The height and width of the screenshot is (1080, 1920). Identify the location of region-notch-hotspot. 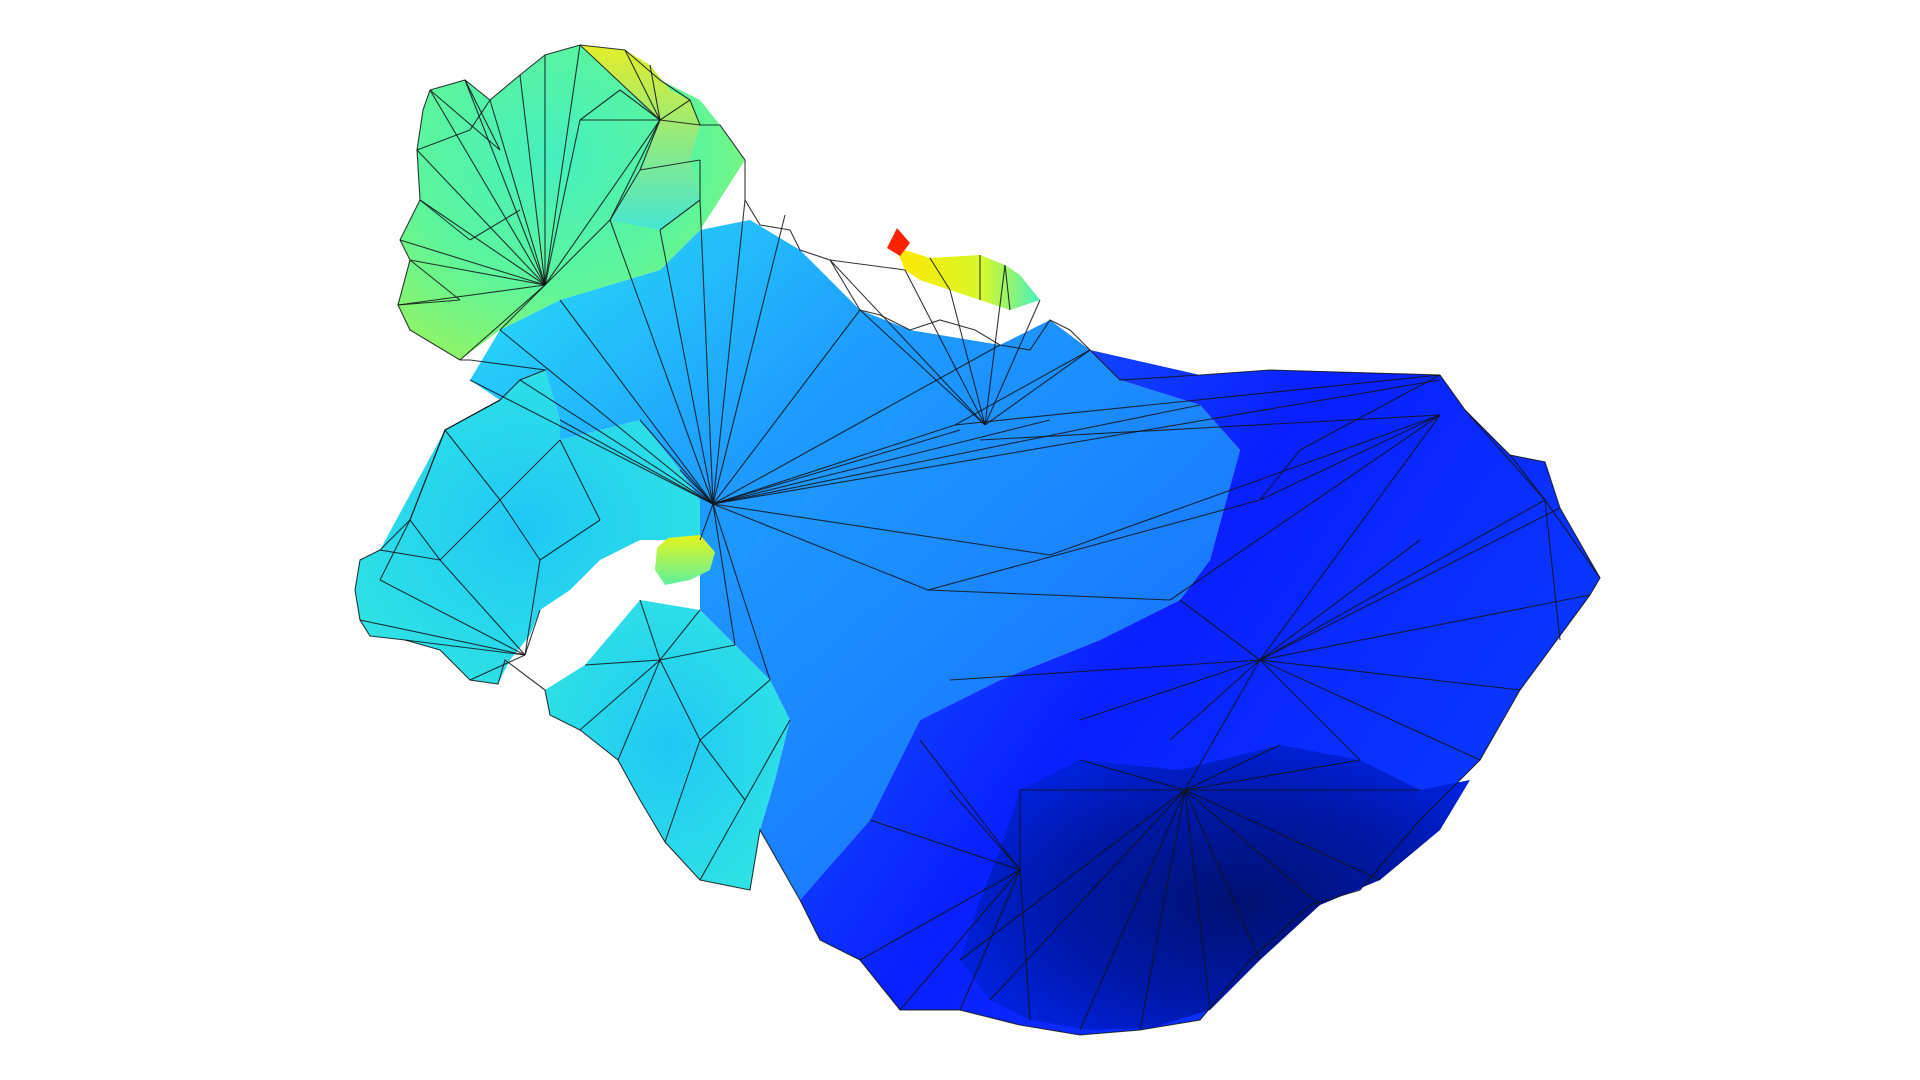
(685, 560).